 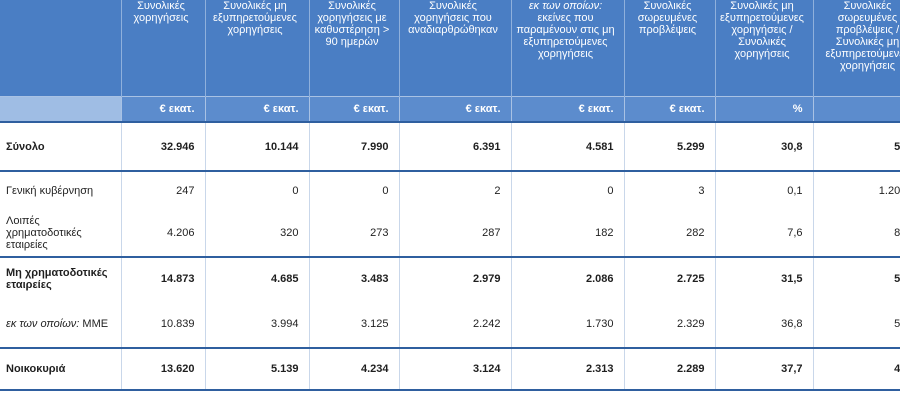 What do you see at coordinates (764, 278) in the screenshot?
I see `table-cell: 31,5` at bounding box center [764, 278].